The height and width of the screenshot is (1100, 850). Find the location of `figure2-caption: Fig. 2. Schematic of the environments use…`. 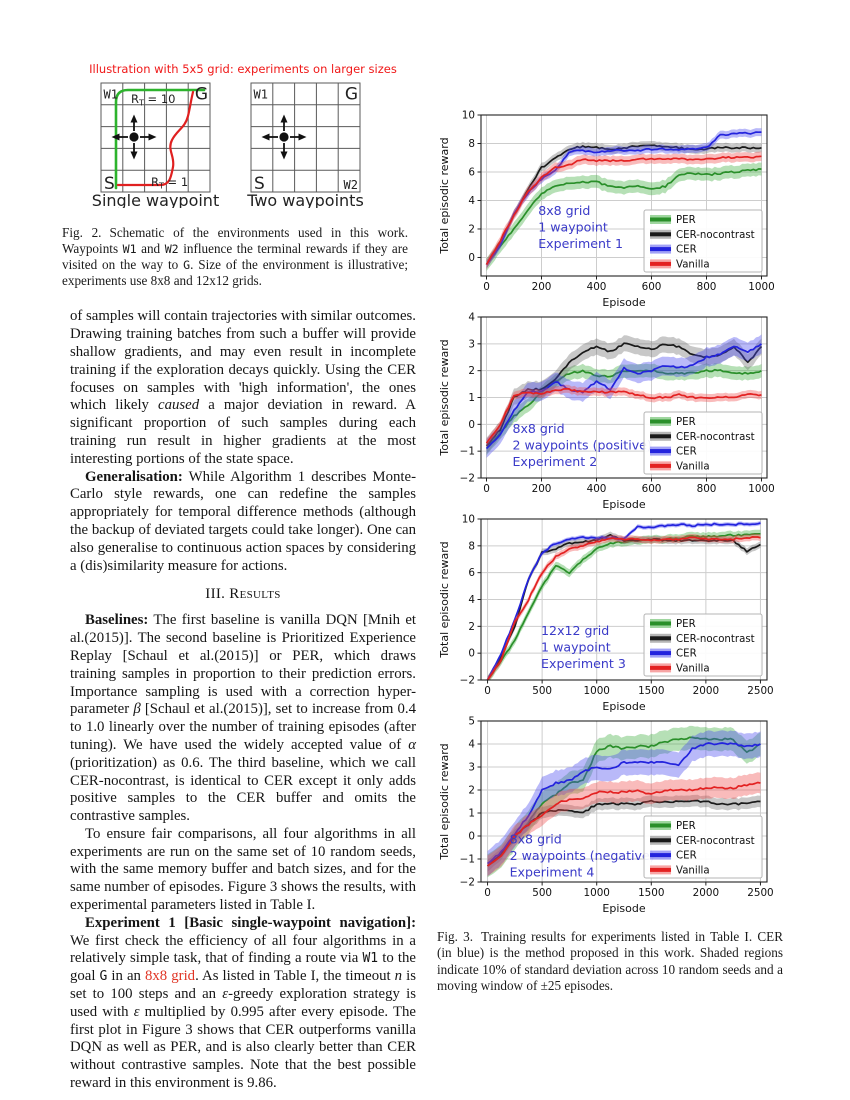

figure2-caption: Fig. 2. Schematic of the environments use… is located at coordinates (235, 257).